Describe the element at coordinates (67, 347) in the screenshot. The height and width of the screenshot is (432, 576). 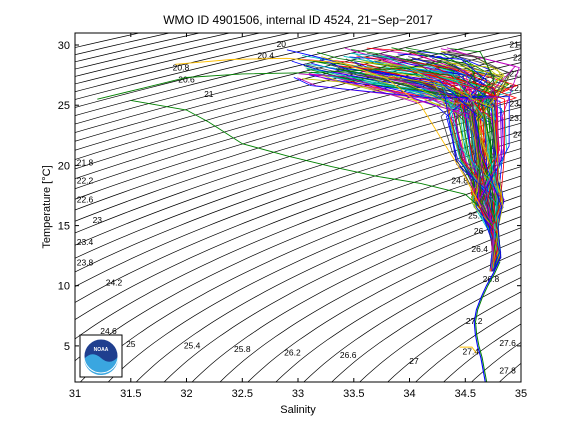
I see `y-tick-label: 5` at that location.